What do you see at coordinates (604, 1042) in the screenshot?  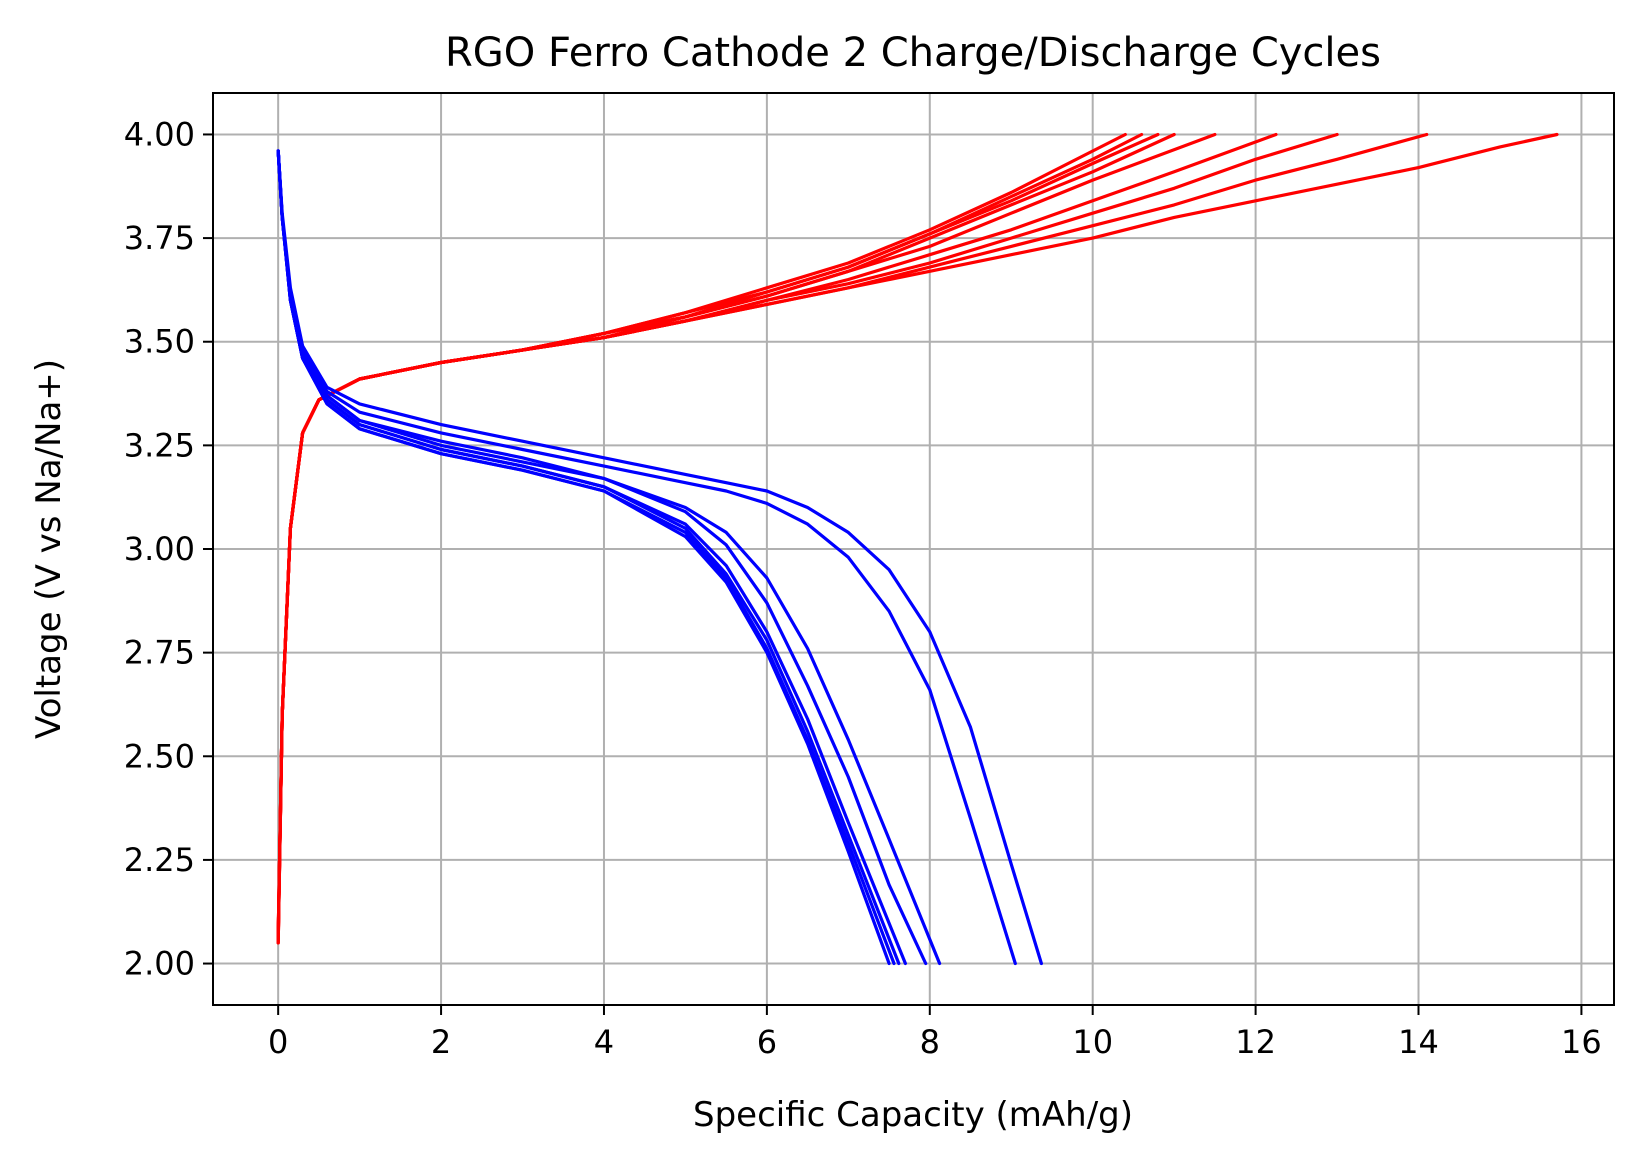 I see `x-tick-label: 4` at bounding box center [604, 1042].